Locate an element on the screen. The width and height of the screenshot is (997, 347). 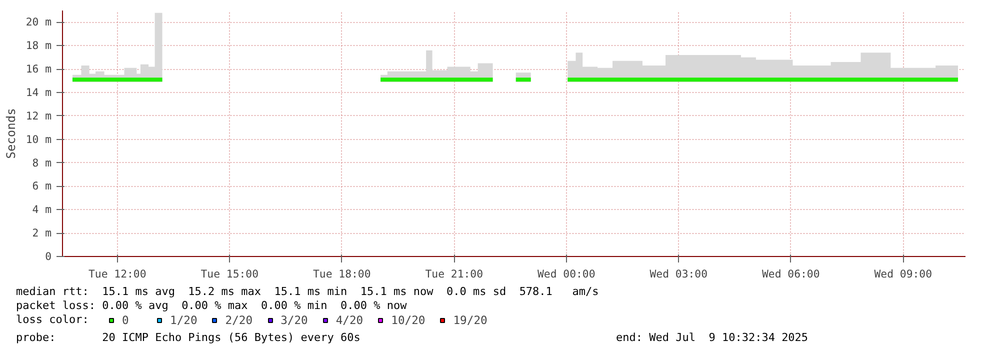
legend-title: loss color: is located at coordinates (52, 320).